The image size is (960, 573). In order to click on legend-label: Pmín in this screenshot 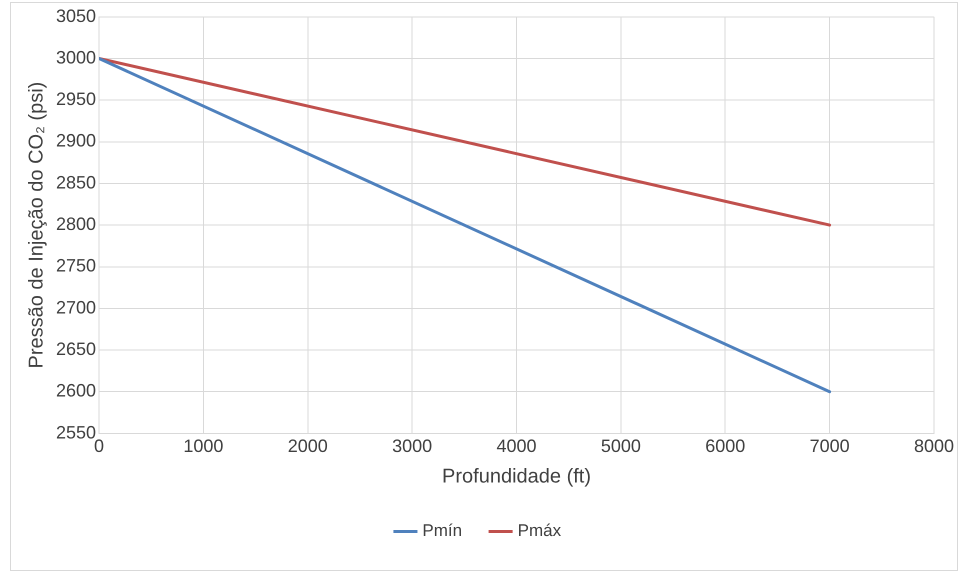, I will do `click(442, 530)`.